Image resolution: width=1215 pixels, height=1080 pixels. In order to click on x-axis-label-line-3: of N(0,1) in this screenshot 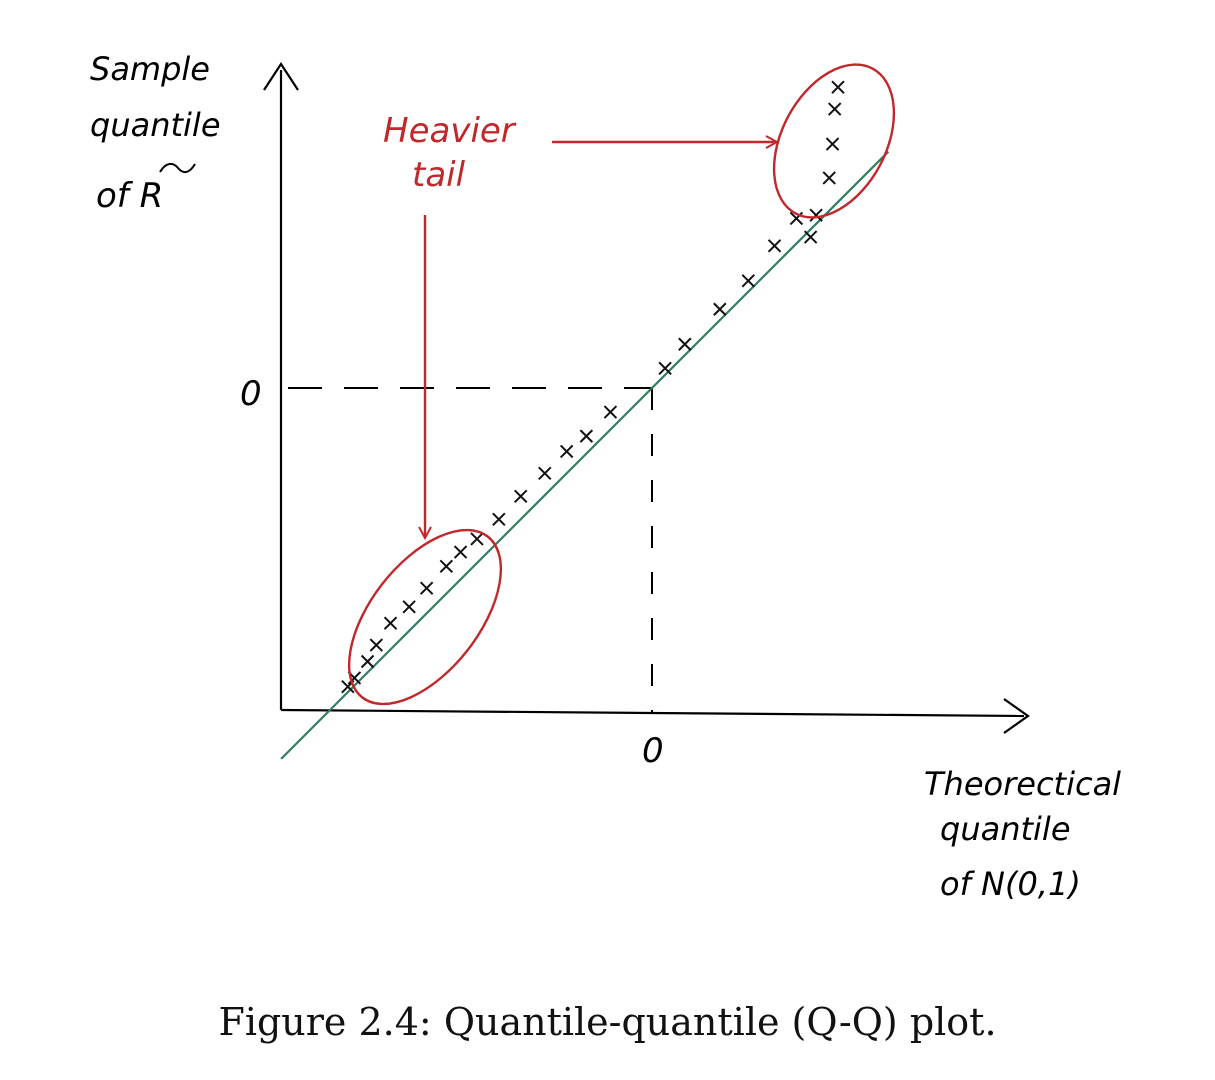, I will do `click(1010, 884)`.